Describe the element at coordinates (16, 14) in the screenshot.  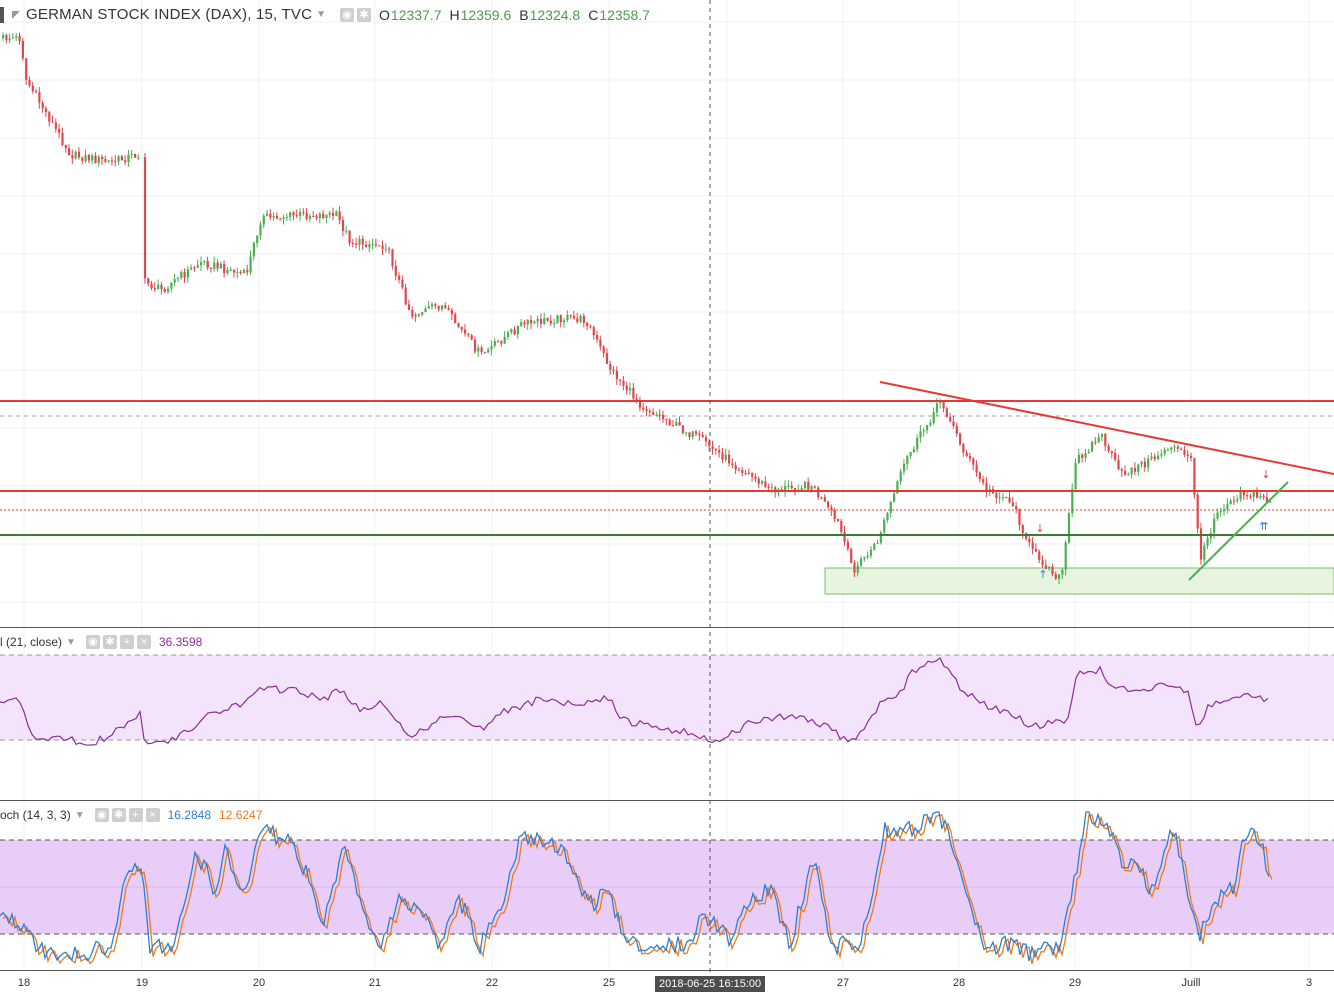
I see `legend-flag-icon` at that location.